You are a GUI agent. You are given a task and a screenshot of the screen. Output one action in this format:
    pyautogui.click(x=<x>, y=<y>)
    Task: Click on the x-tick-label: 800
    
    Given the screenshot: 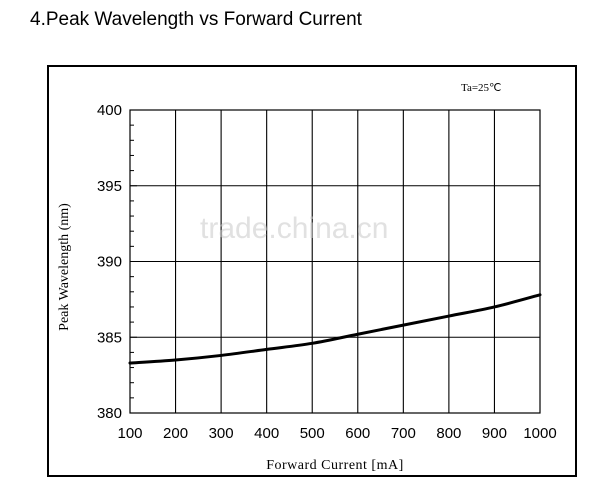 What is the action you would take?
    pyautogui.click(x=448, y=433)
    